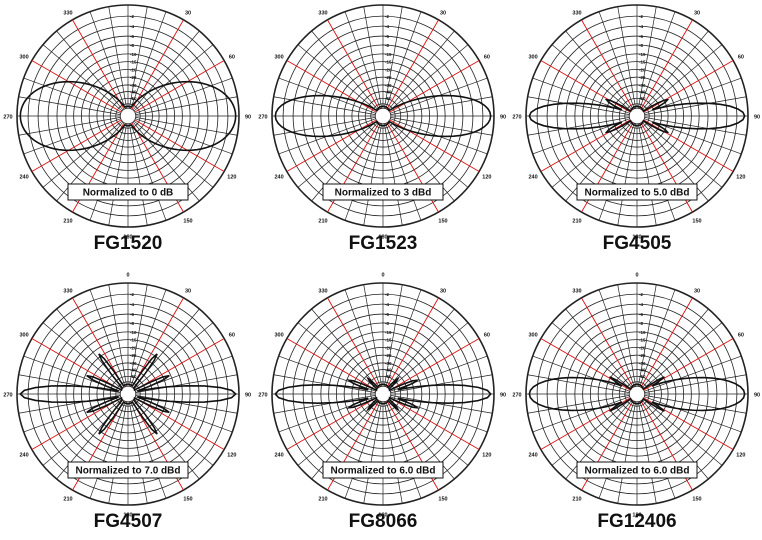 This screenshot has height=540, width=762. Describe the element at coordinates (383, 116) in the screenshot. I see `radiation-pattern-FG1523` at that location.